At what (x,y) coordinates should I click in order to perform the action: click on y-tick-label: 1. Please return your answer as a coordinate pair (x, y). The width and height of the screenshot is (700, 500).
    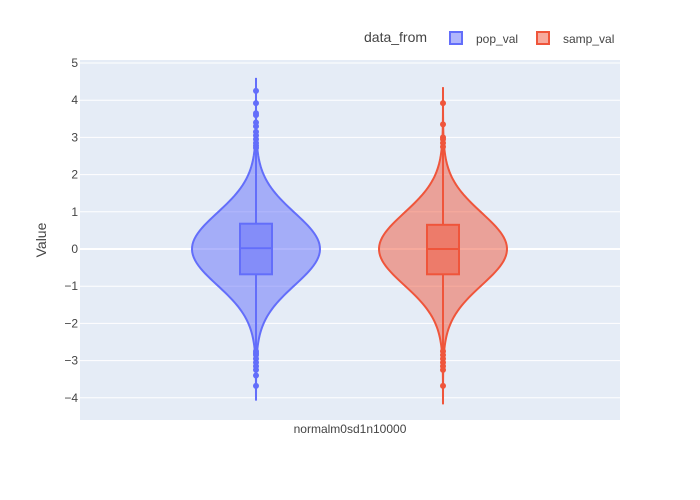
    Looking at the image, I should click on (74, 212).